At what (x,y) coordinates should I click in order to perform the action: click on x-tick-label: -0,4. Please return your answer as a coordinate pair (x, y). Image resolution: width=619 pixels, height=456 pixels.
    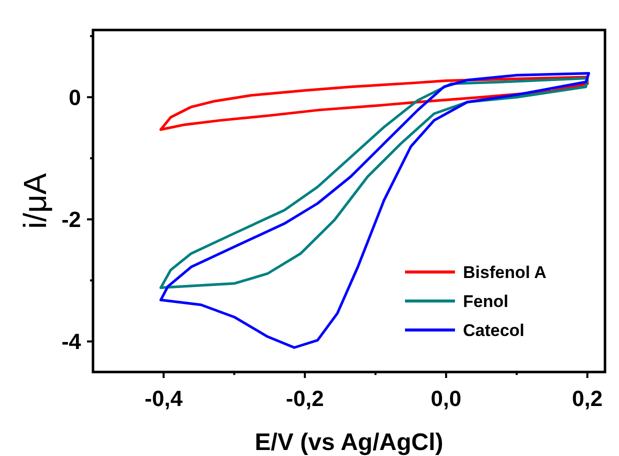
    Looking at the image, I should click on (164, 398).